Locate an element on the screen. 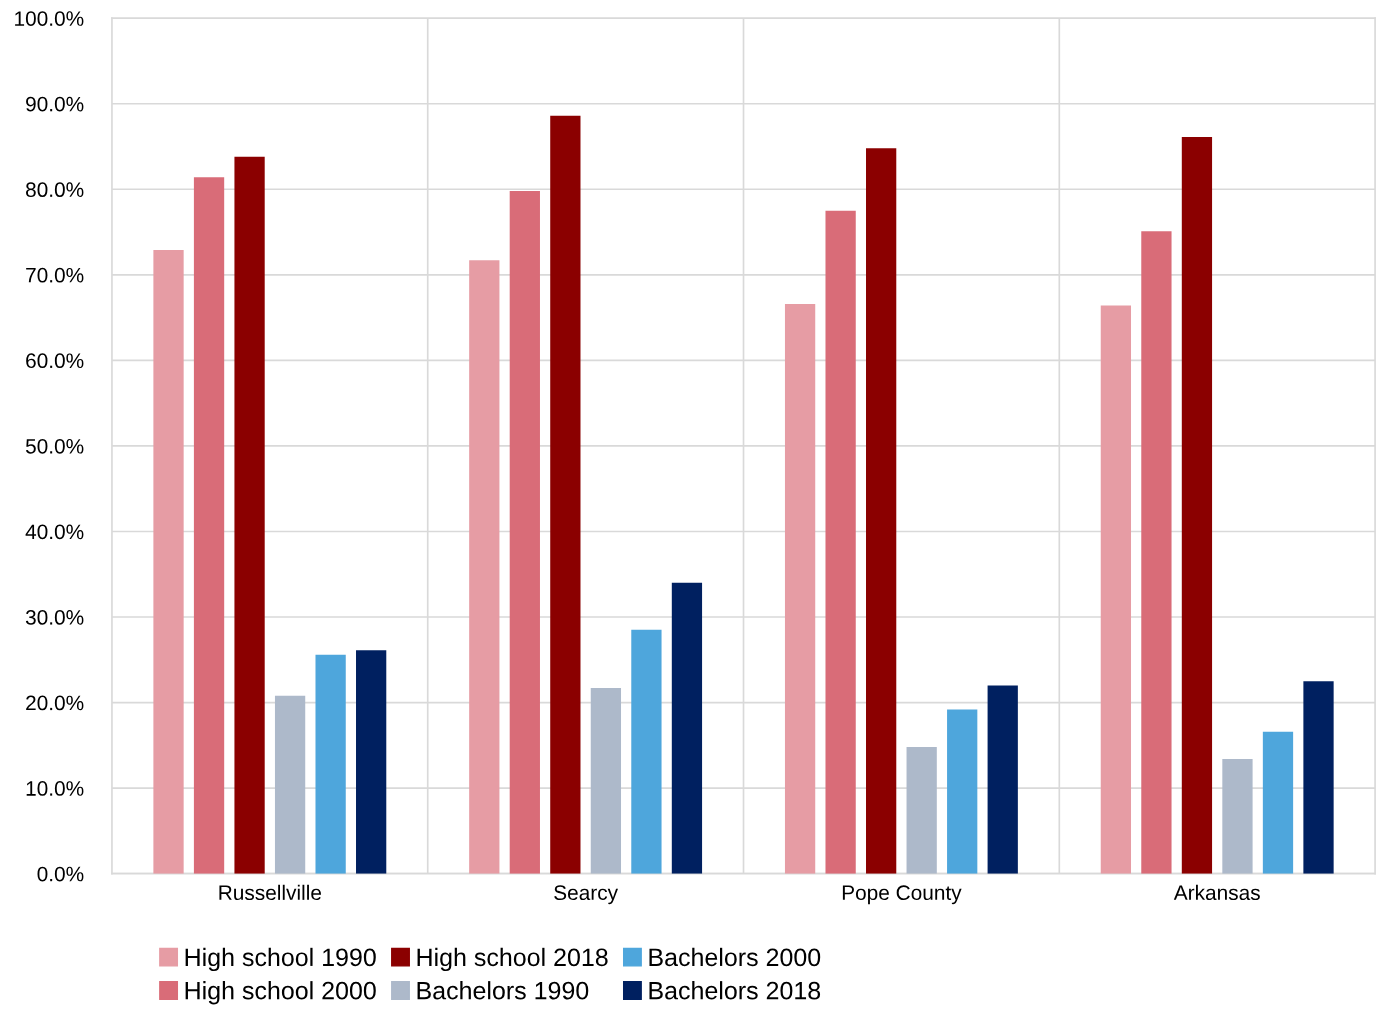 The image size is (1382, 1010). legend-label: High school 1990 is located at coordinates (280, 959).